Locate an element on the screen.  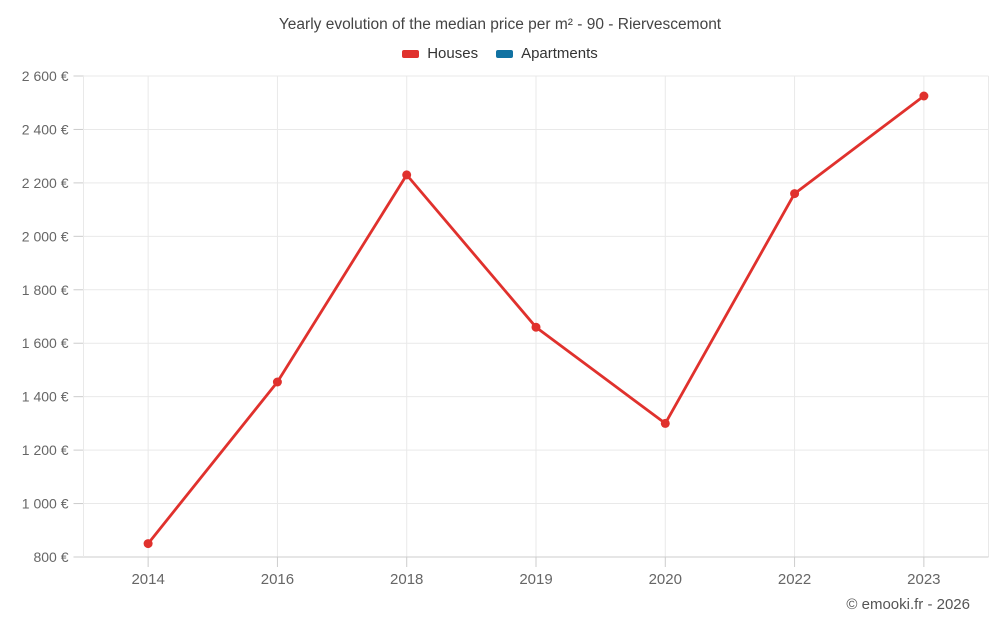
legend-item-apartments: Apartments is located at coordinates (547, 53).